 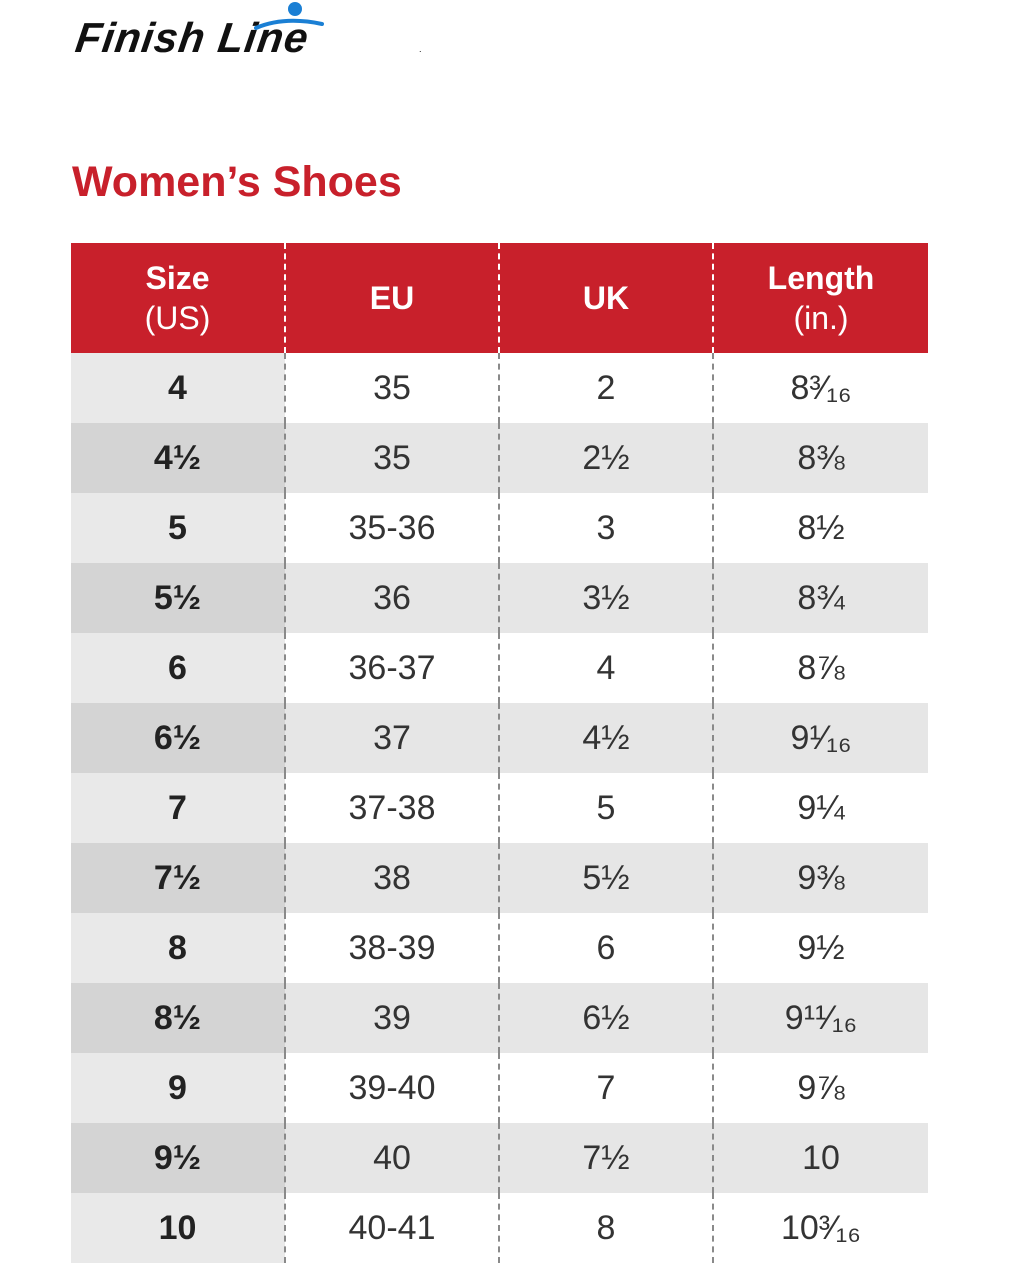 I want to click on cell-uk: 5½, so click(x=605, y=878).